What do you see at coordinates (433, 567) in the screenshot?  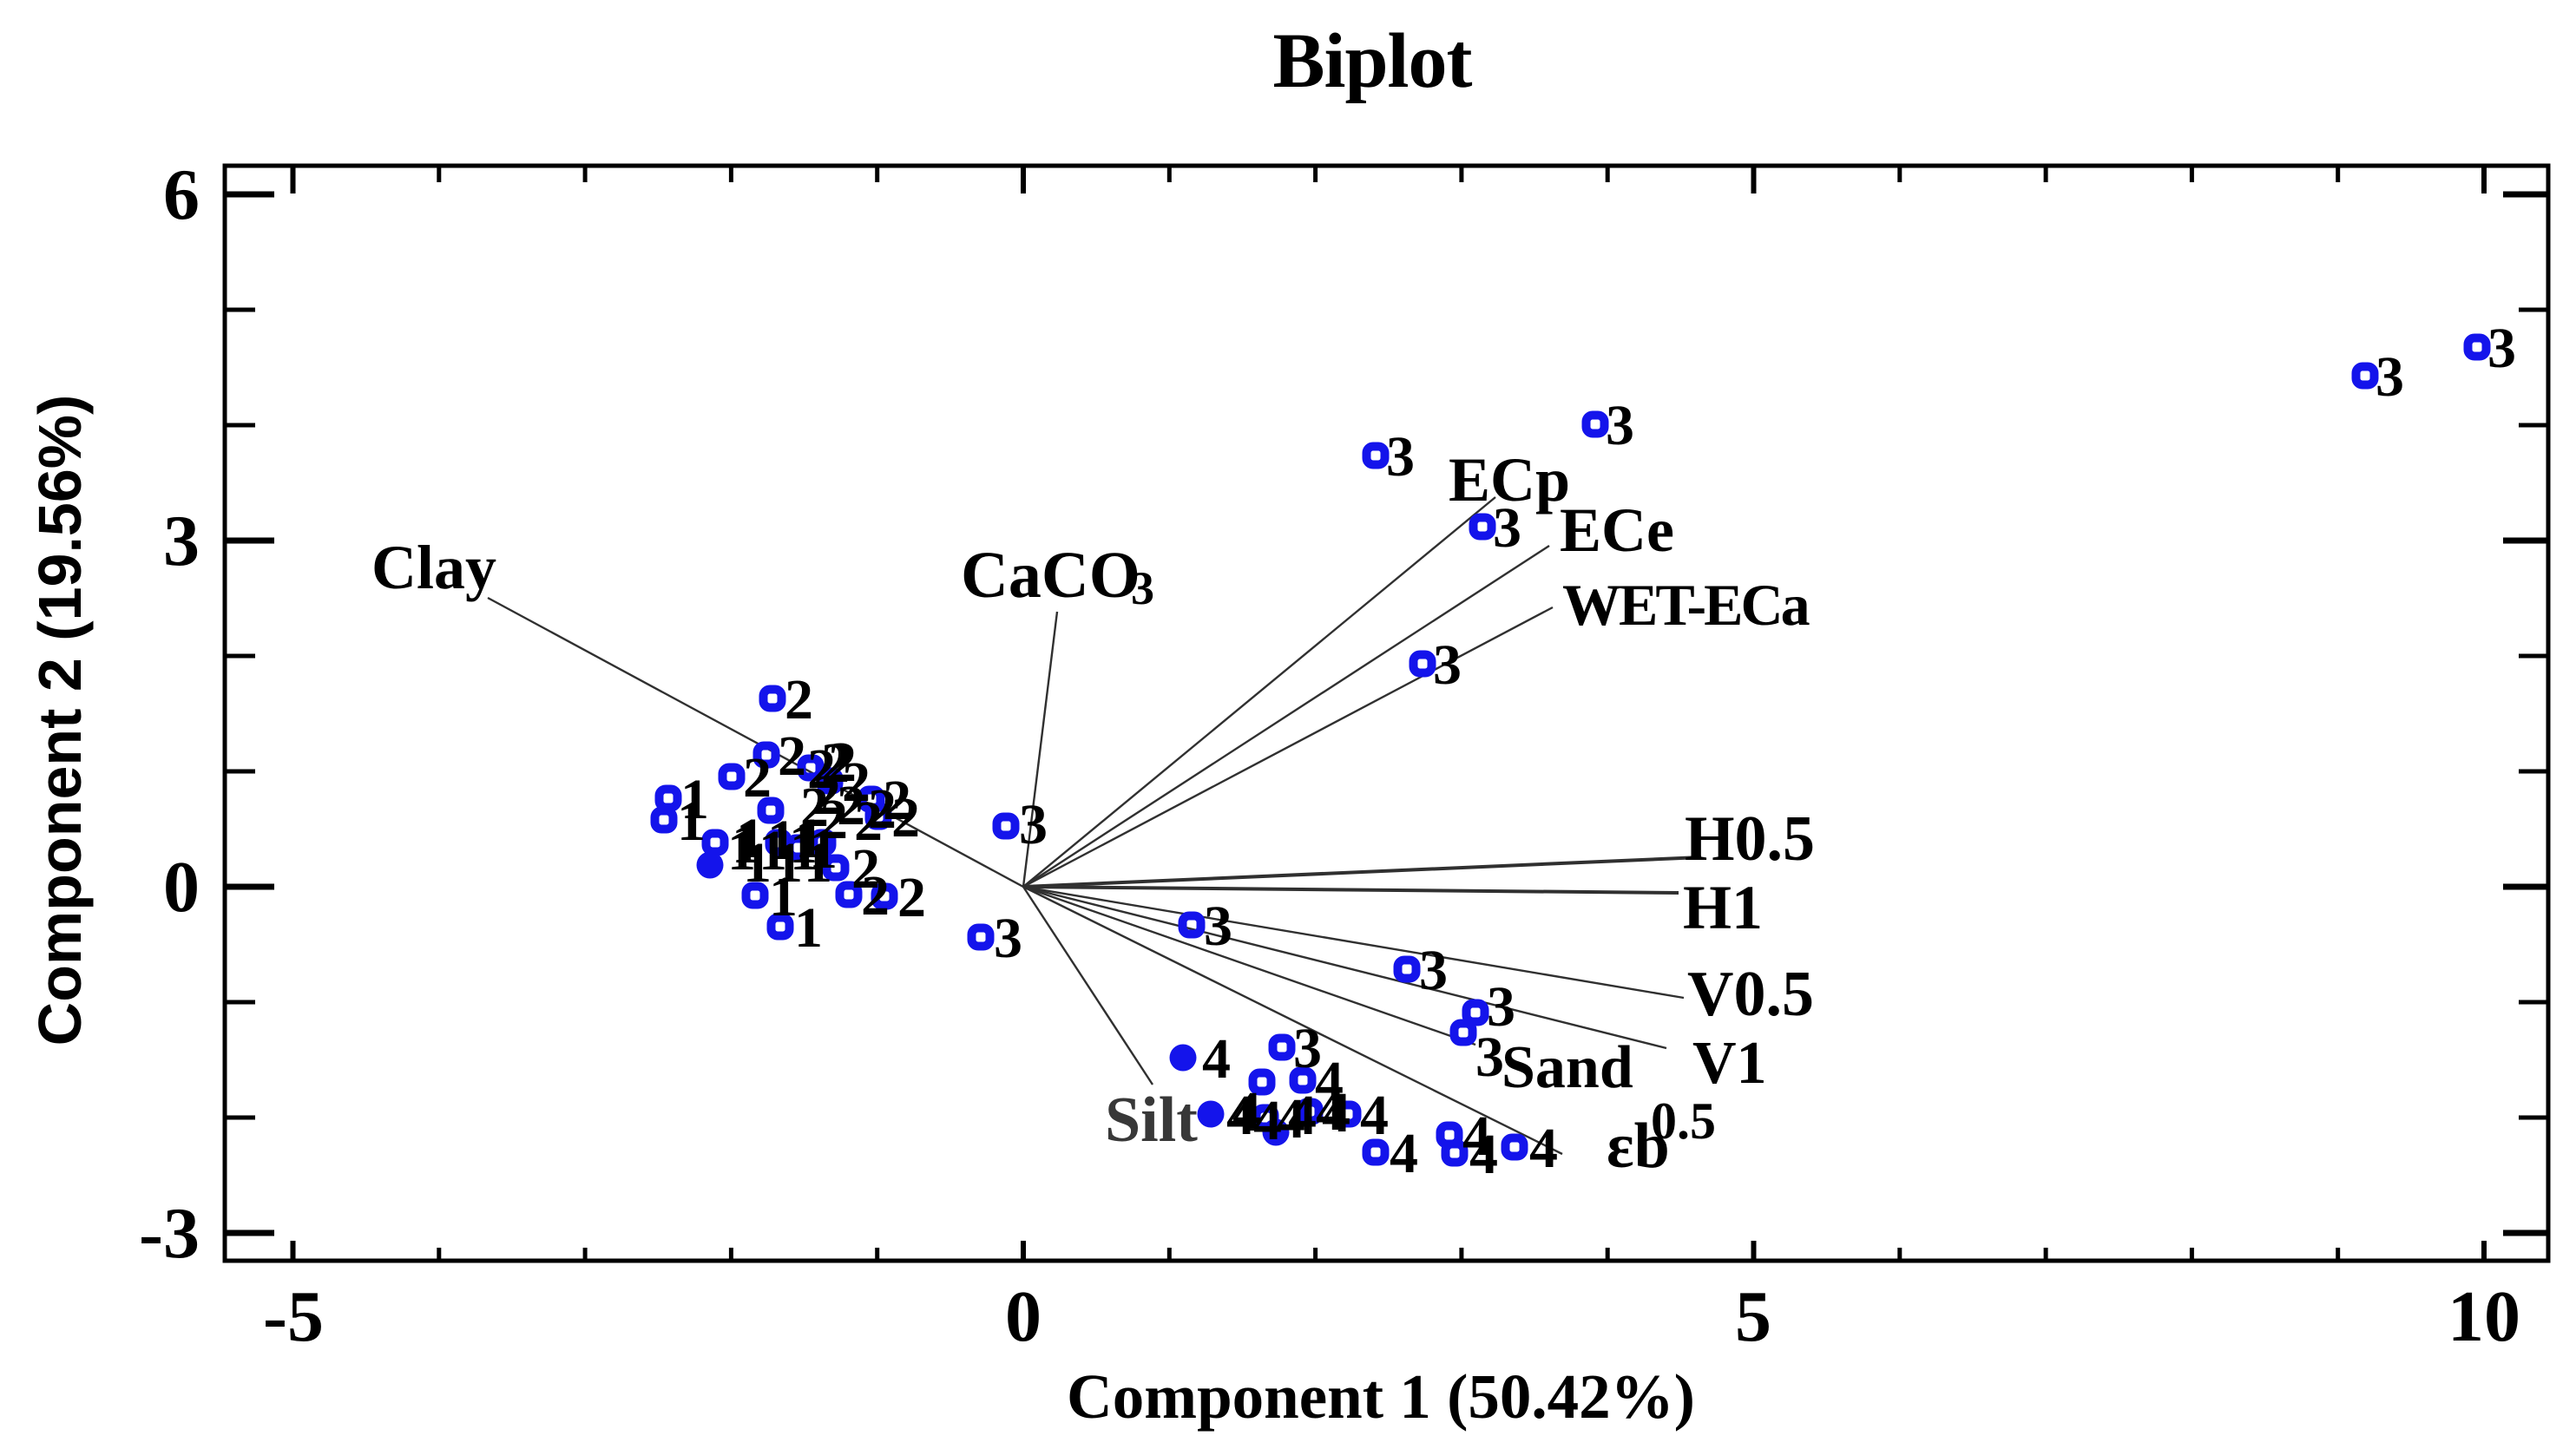 I see `svg-text: Clay` at bounding box center [433, 567].